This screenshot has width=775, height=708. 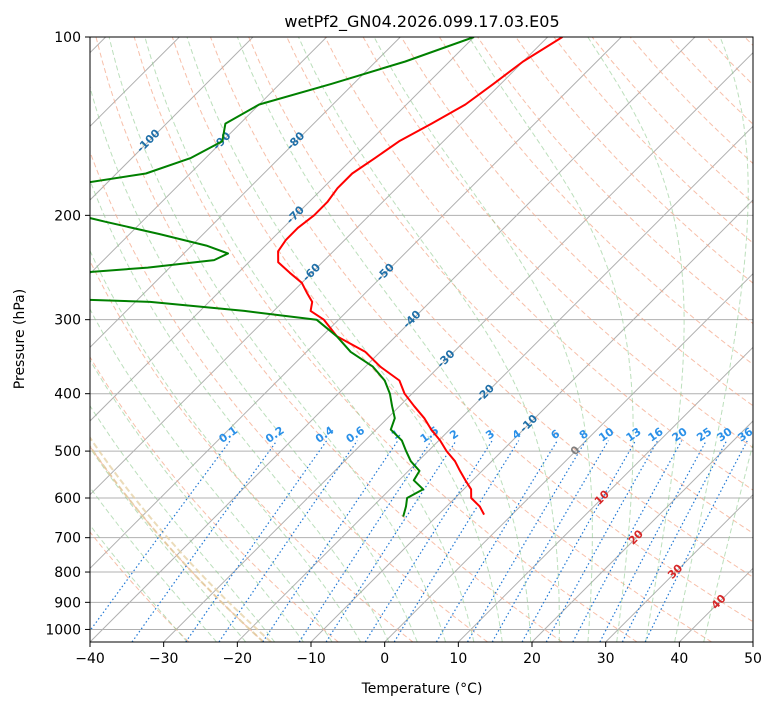 I want to click on x-tick-label: 40, so click(x=679, y=659).